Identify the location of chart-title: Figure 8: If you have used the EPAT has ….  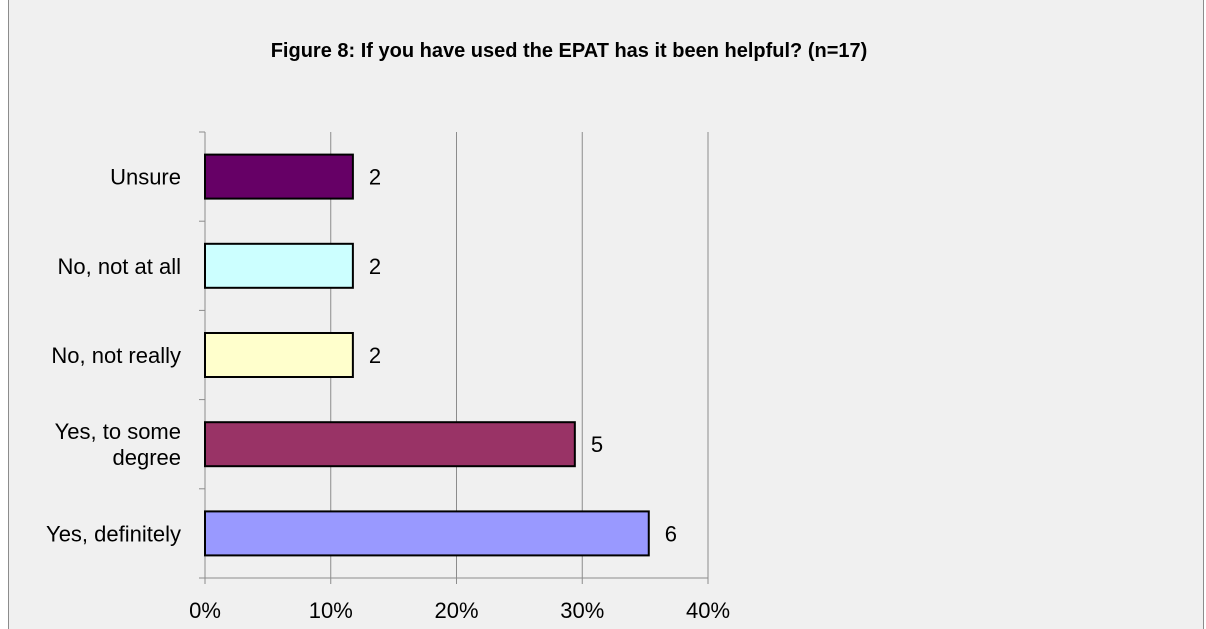
(569, 51).